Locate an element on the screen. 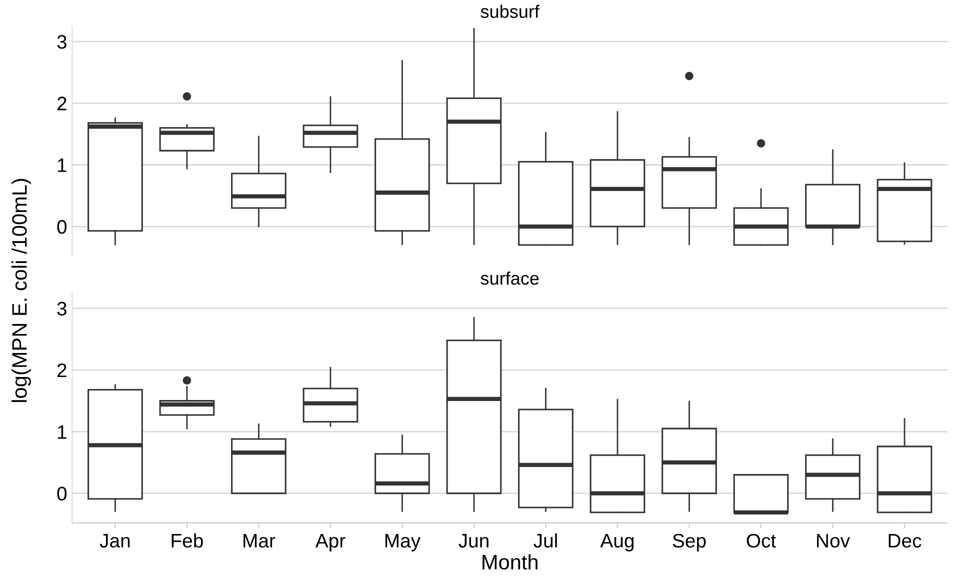  x-tick-label: Apr is located at coordinates (330, 543).